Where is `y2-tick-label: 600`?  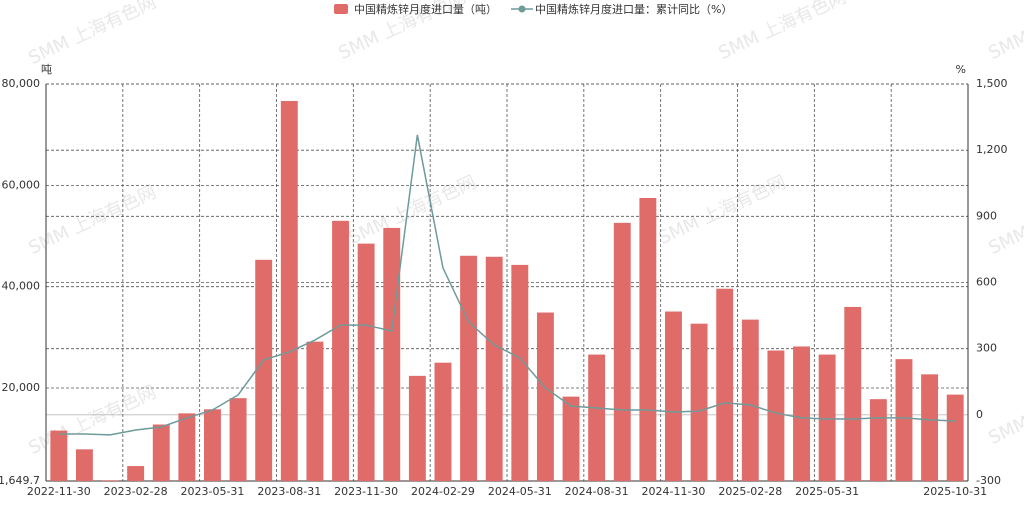 y2-tick-label: 600 is located at coordinates (986, 282).